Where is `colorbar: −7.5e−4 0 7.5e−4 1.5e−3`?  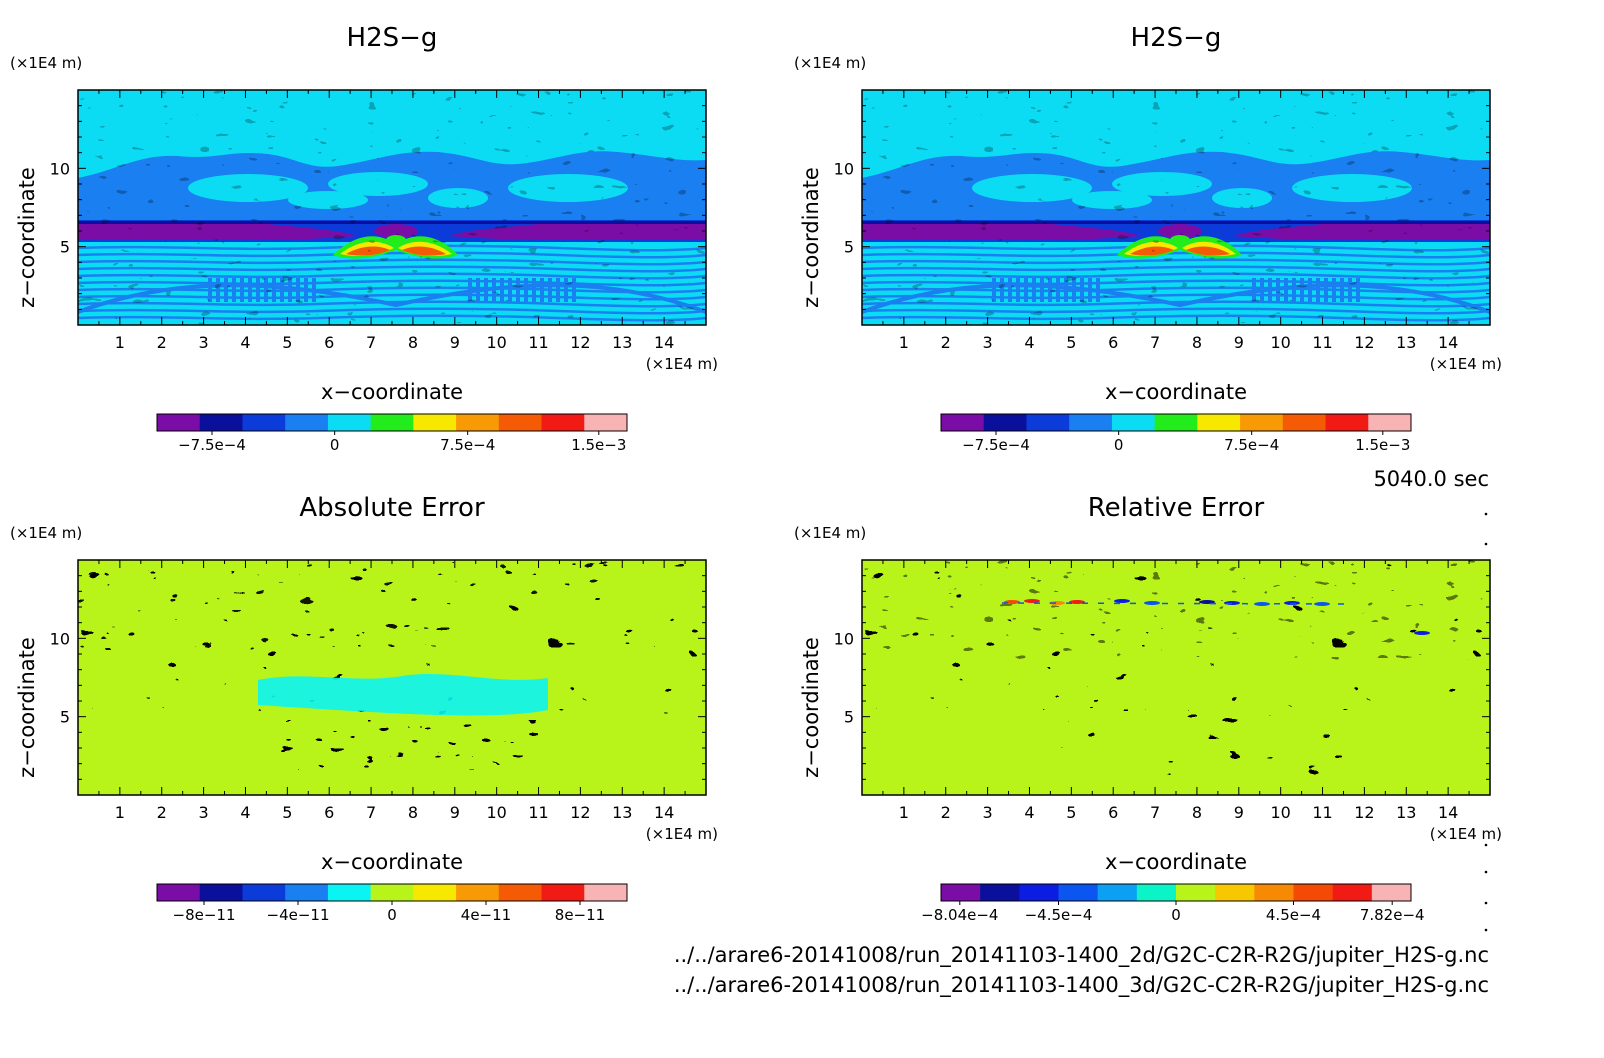 colorbar: −7.5e−4 0 7.5e−4 1.5e−3 is located at coordinates (392, 433).